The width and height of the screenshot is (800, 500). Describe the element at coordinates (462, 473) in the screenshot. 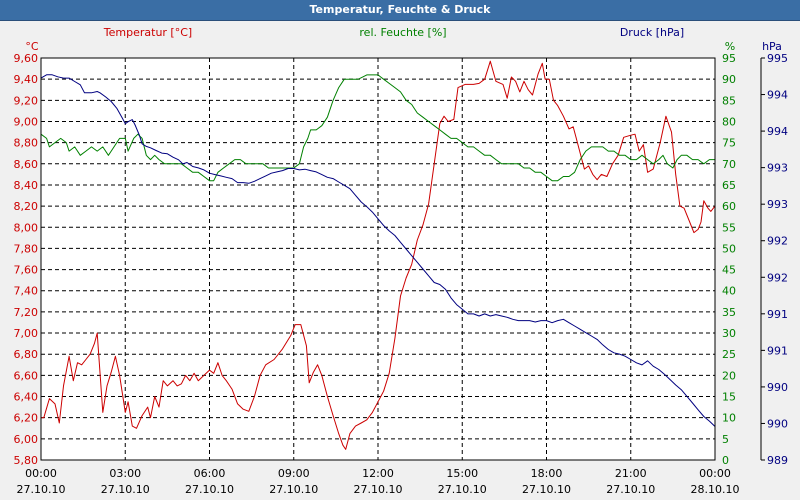

I see `x-tick-label-time: 15:00` at that location.